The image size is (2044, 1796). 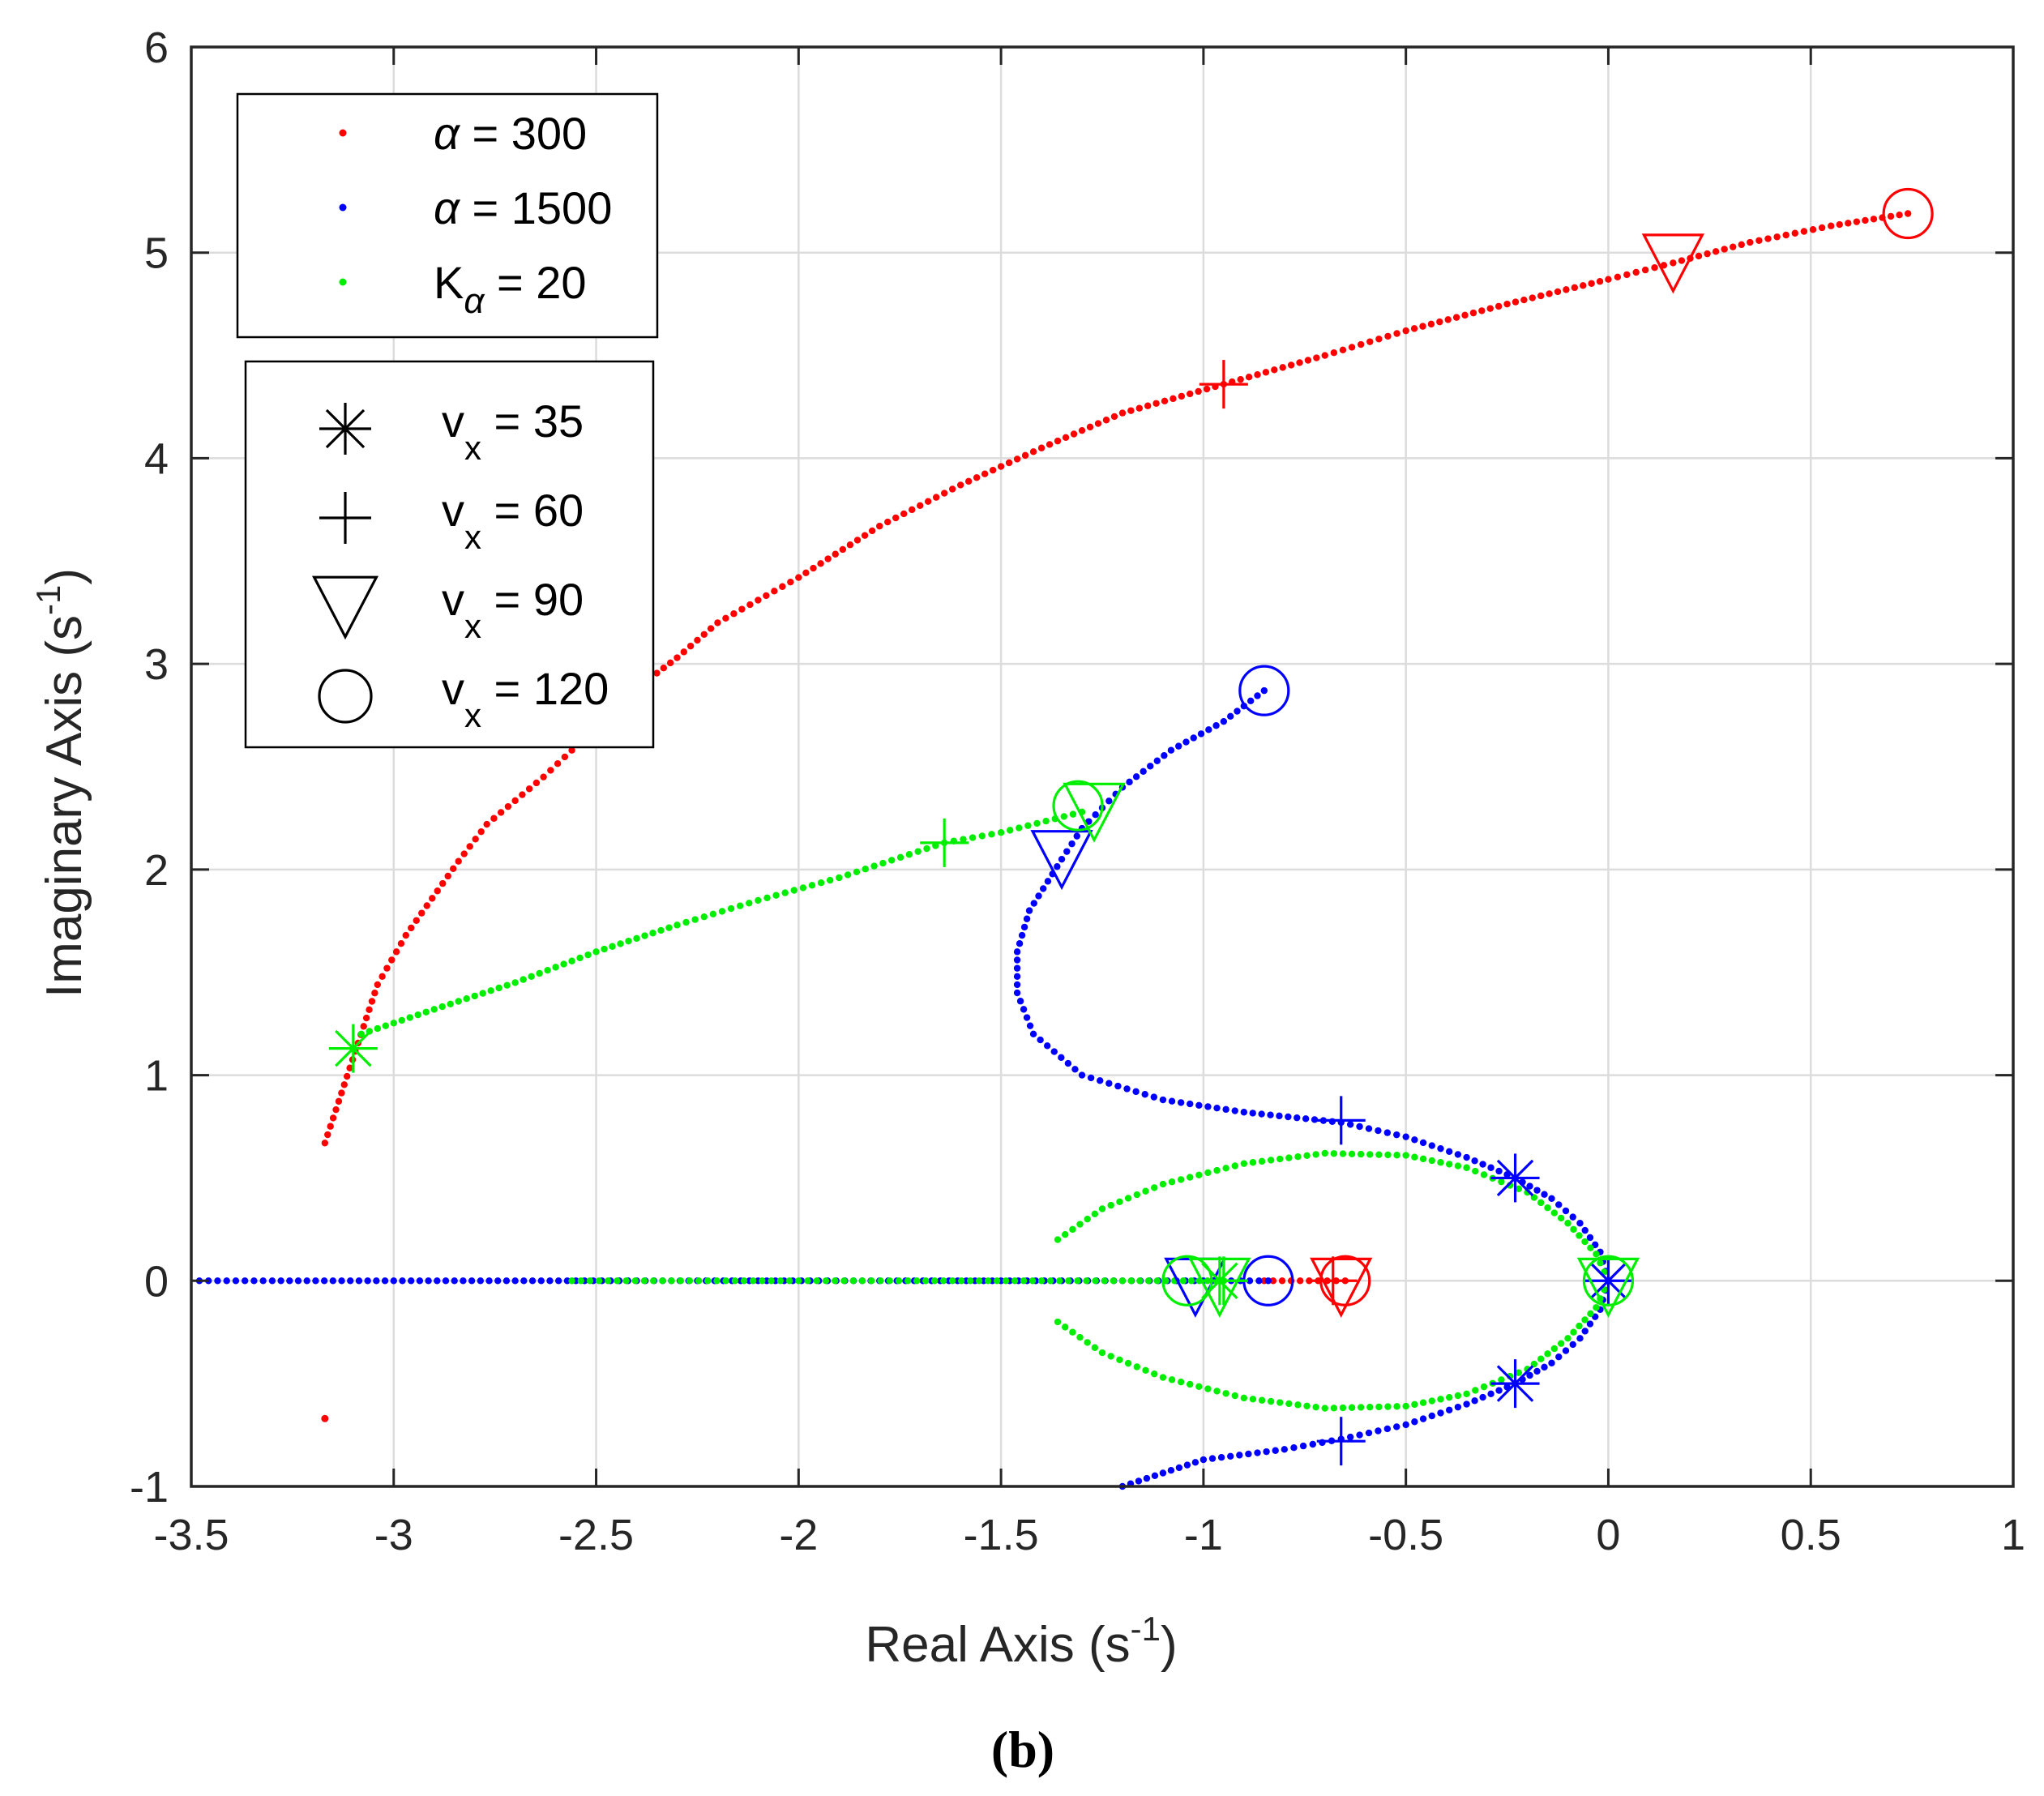 What do you see at coordinates (1219, 1287) in the screenshot?
I see `triangle-marker` at bounding box center [1219, 1287].